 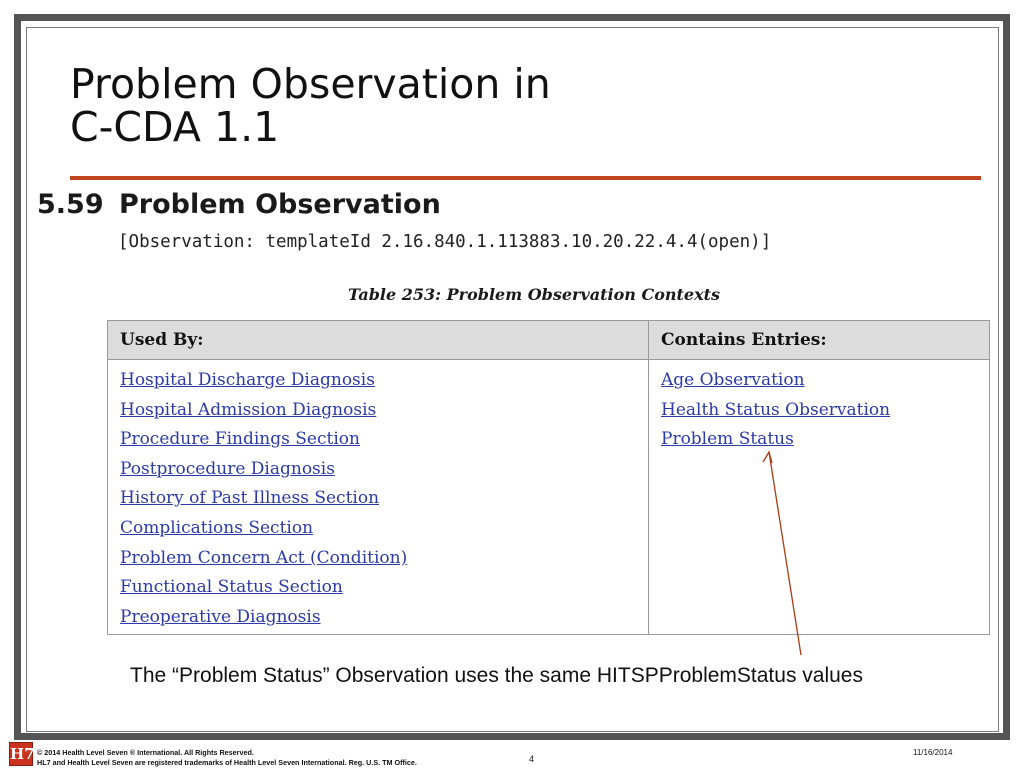 What do you see at coordinates (534, 294) in the screenshot?
I see `spec-table-caption: Table 253: Problem Observation Contexts` at bounding box center [534, 294].